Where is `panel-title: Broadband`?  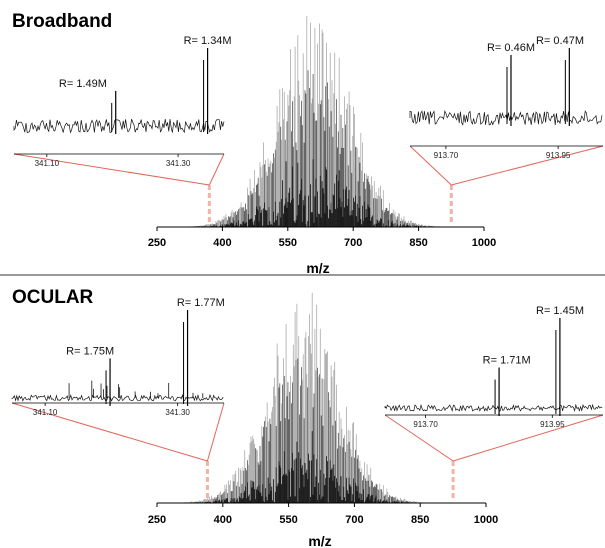
panel-title: Broadband is located at coordinates (62, 21).